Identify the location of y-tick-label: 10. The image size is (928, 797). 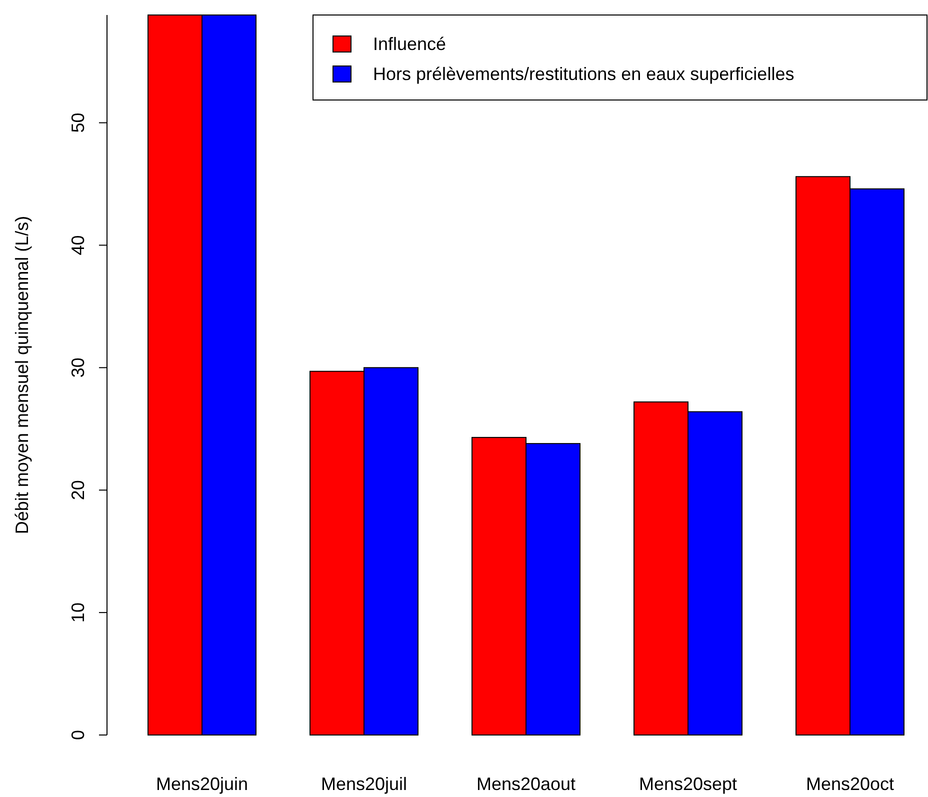
(78, 612).